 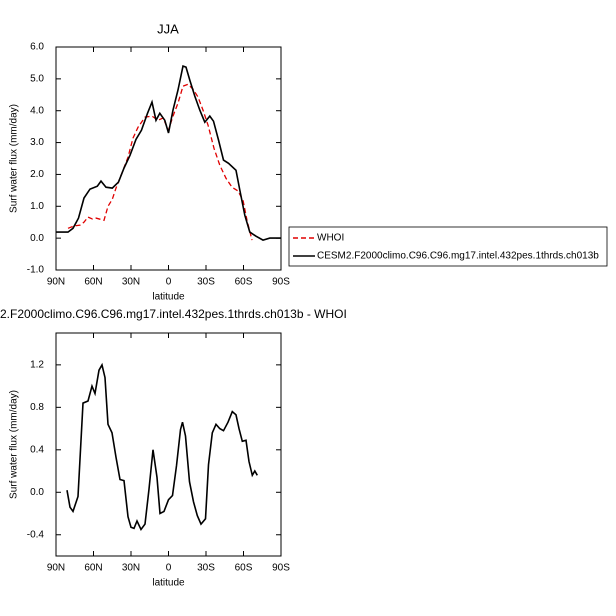 I want to click on legend-box, so click(x=448, y=246).